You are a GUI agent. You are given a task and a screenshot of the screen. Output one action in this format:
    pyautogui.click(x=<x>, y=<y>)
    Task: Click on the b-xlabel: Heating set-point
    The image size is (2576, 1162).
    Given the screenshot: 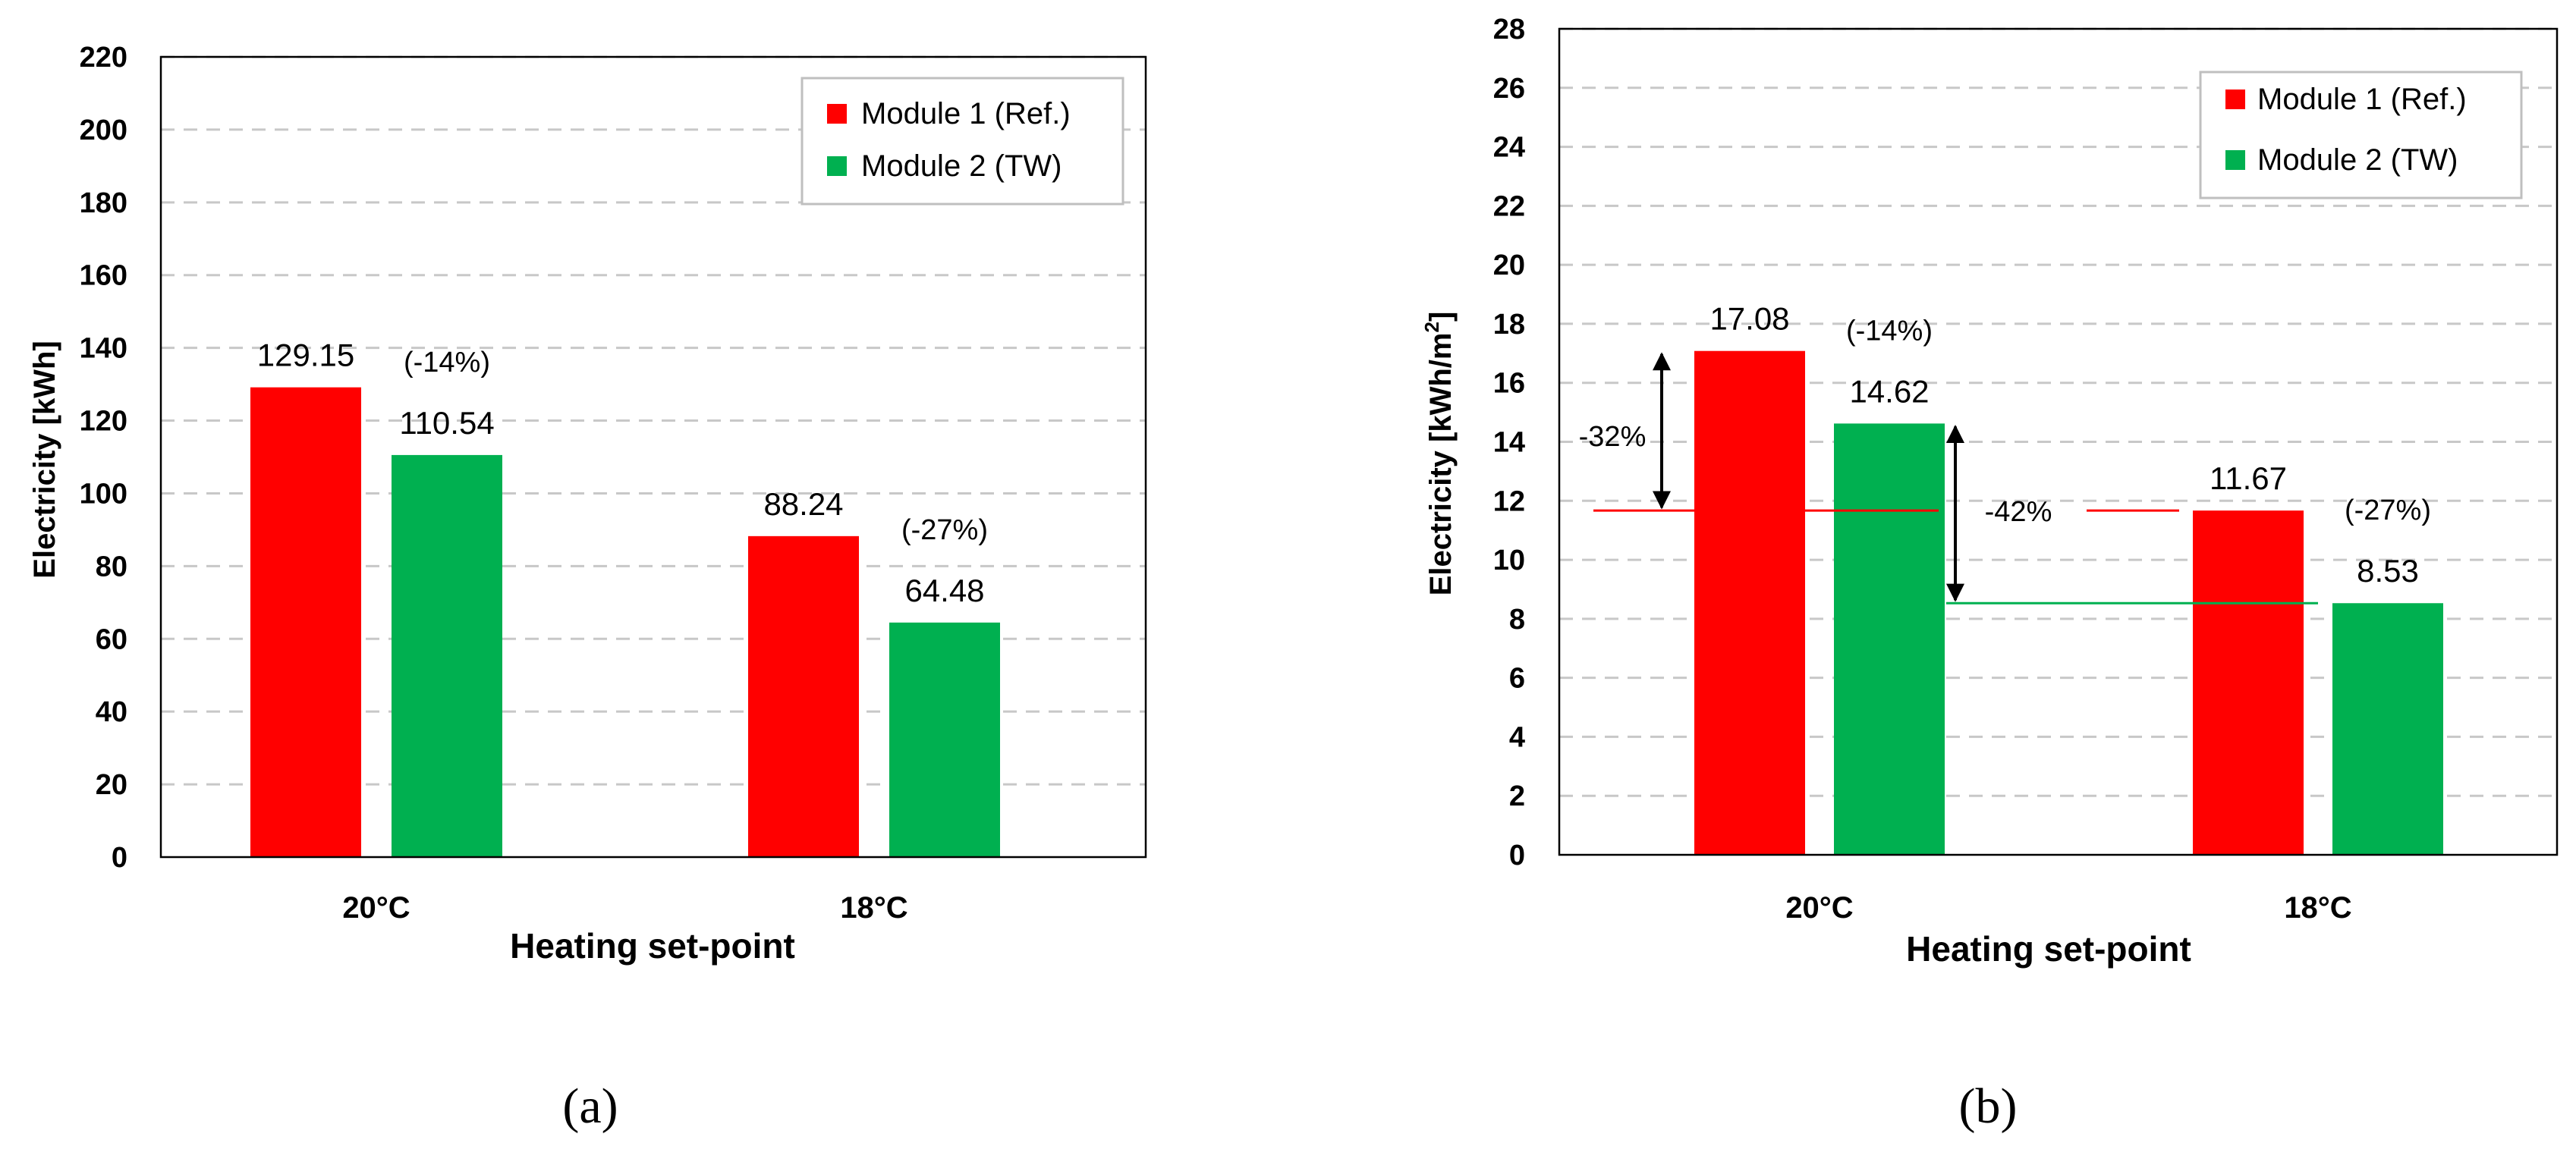 What is the action you would take?
    pyautogui.click(x=2048, y=949)
    